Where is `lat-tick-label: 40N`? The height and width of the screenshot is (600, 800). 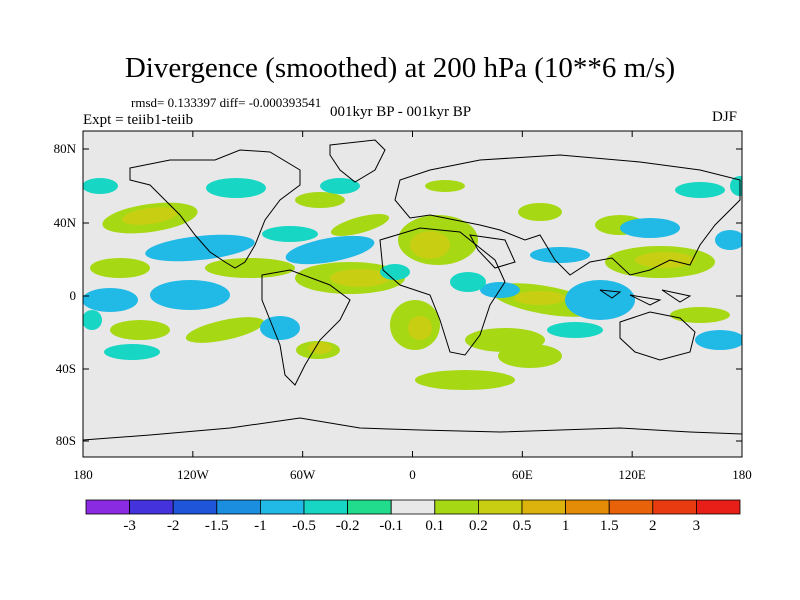 lat-tick-label: 40N is located at coordinates (64, 222).